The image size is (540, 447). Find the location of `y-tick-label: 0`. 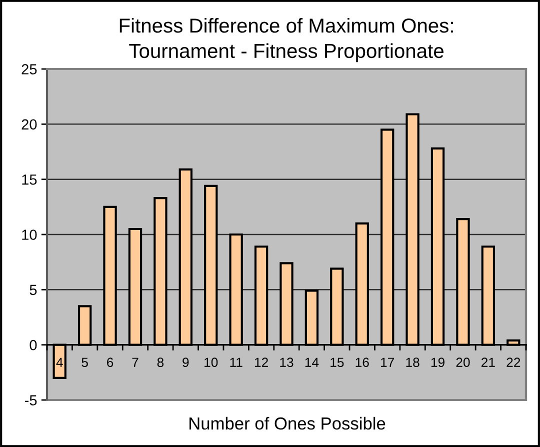

y-tick-label: 0 is located at coordinates (33, 345).